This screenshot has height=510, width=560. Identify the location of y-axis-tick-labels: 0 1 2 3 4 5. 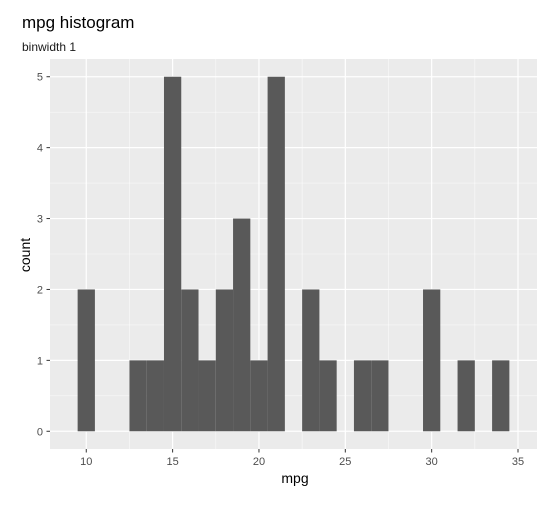
(40, 255).